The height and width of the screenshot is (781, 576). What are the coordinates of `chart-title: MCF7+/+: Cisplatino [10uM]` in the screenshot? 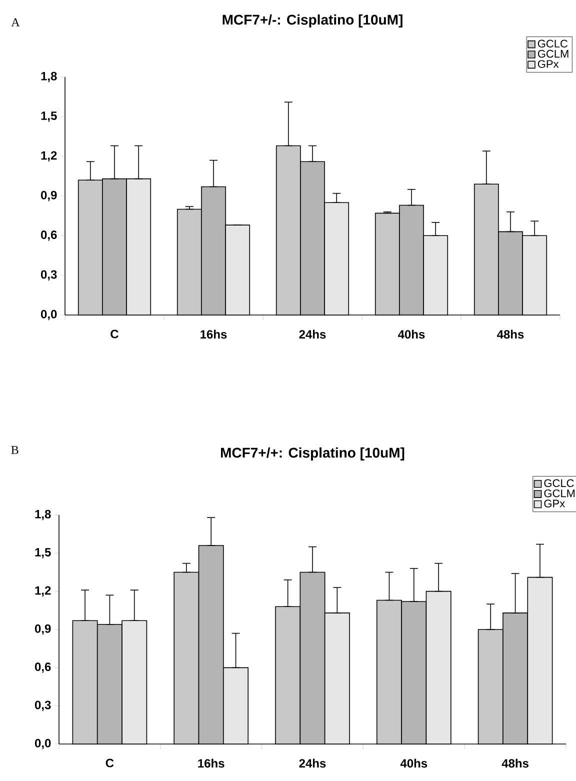 It's located at (312, 453).